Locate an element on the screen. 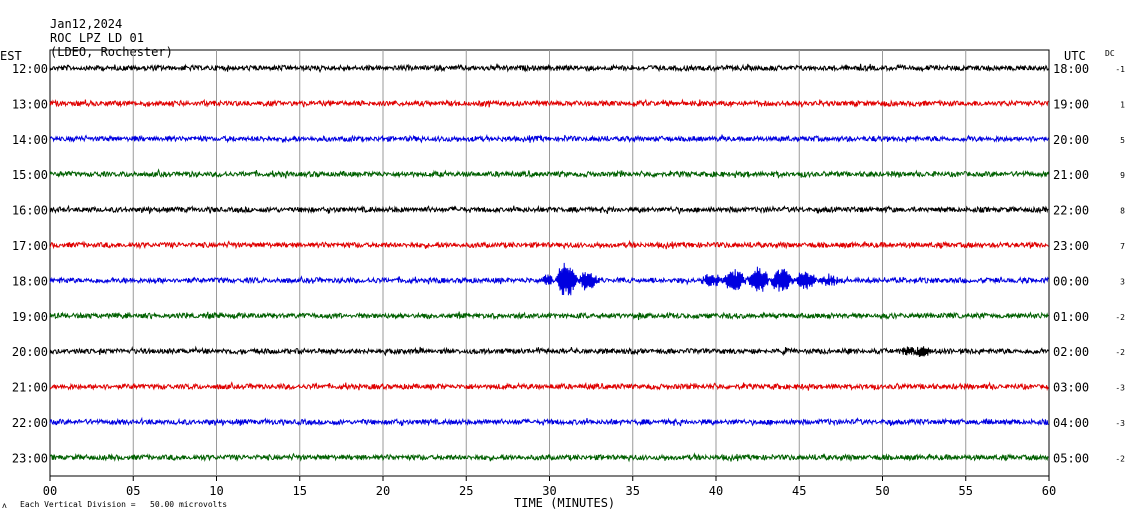  est-time-label: 19:00 is located at coordinates (30, 317).